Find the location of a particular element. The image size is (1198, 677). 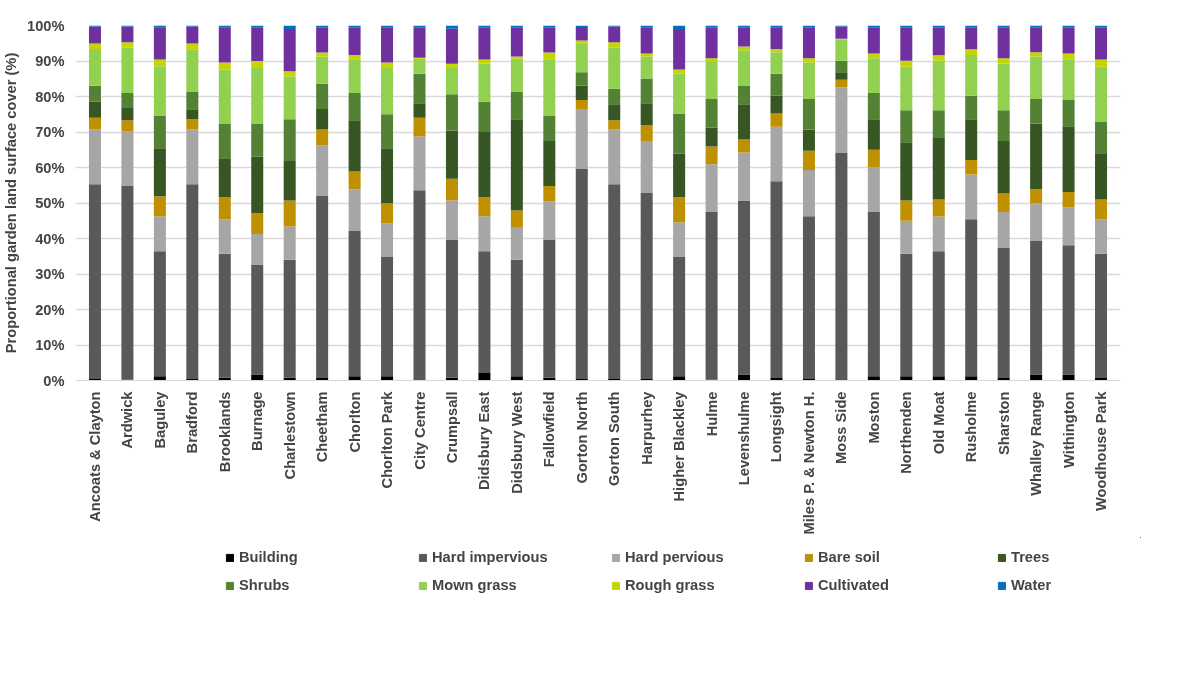

y-tick-label: 50% is located at coordinates (50, 203).